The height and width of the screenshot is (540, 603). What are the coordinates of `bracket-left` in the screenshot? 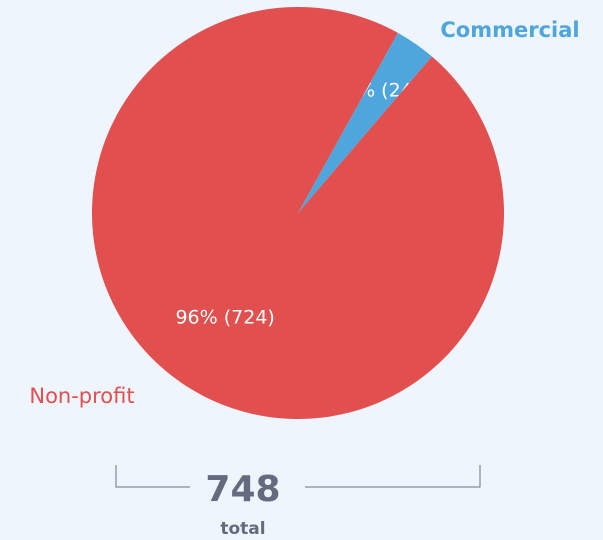 It's located at (152, 476).